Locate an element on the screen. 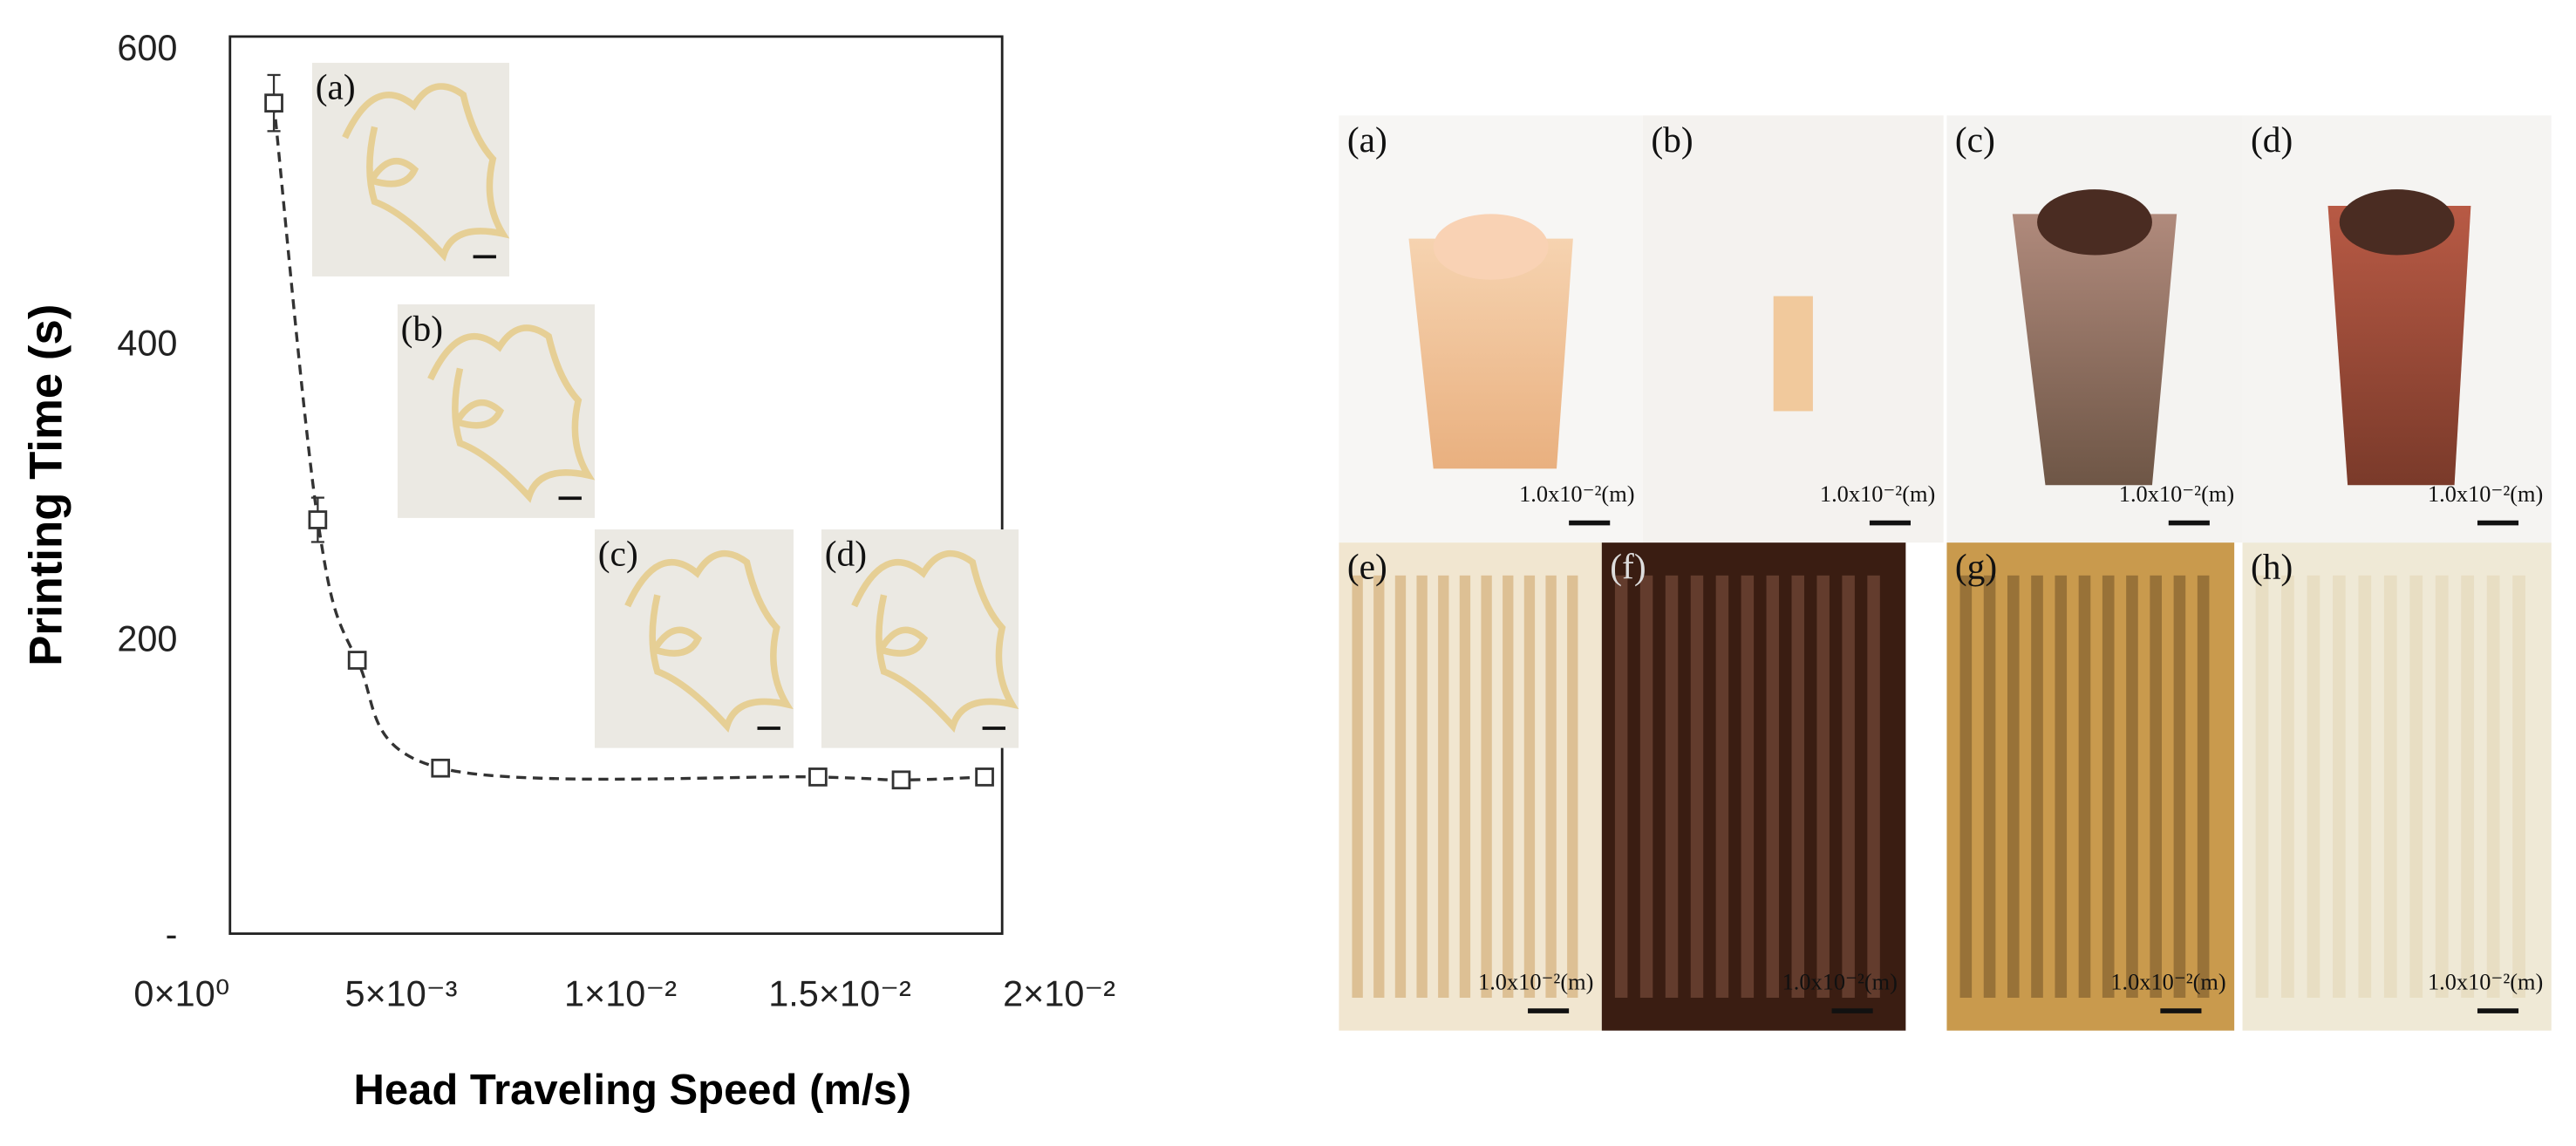  x-tick-label: 2×10⁻² is located at coordinates (1059, 992).